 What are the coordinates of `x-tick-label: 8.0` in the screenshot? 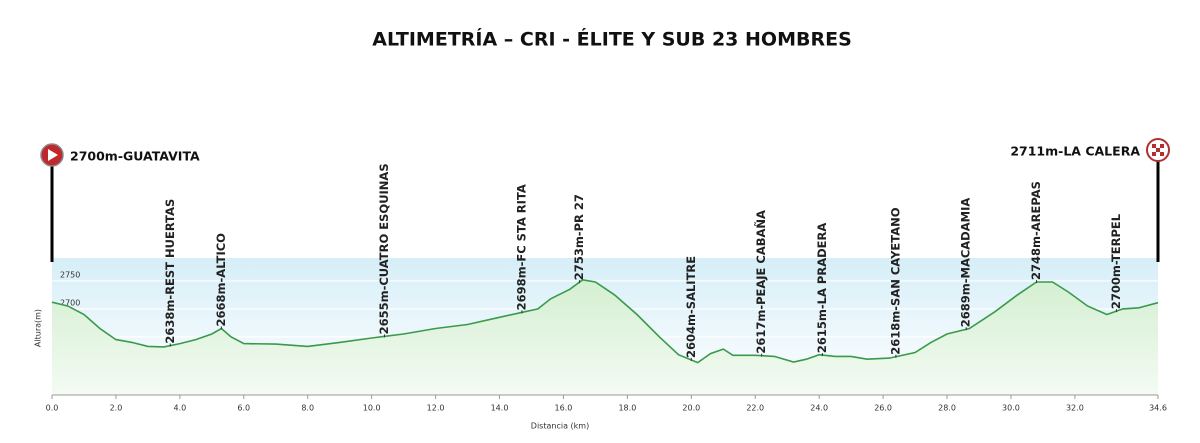 It's located at (307, 408).